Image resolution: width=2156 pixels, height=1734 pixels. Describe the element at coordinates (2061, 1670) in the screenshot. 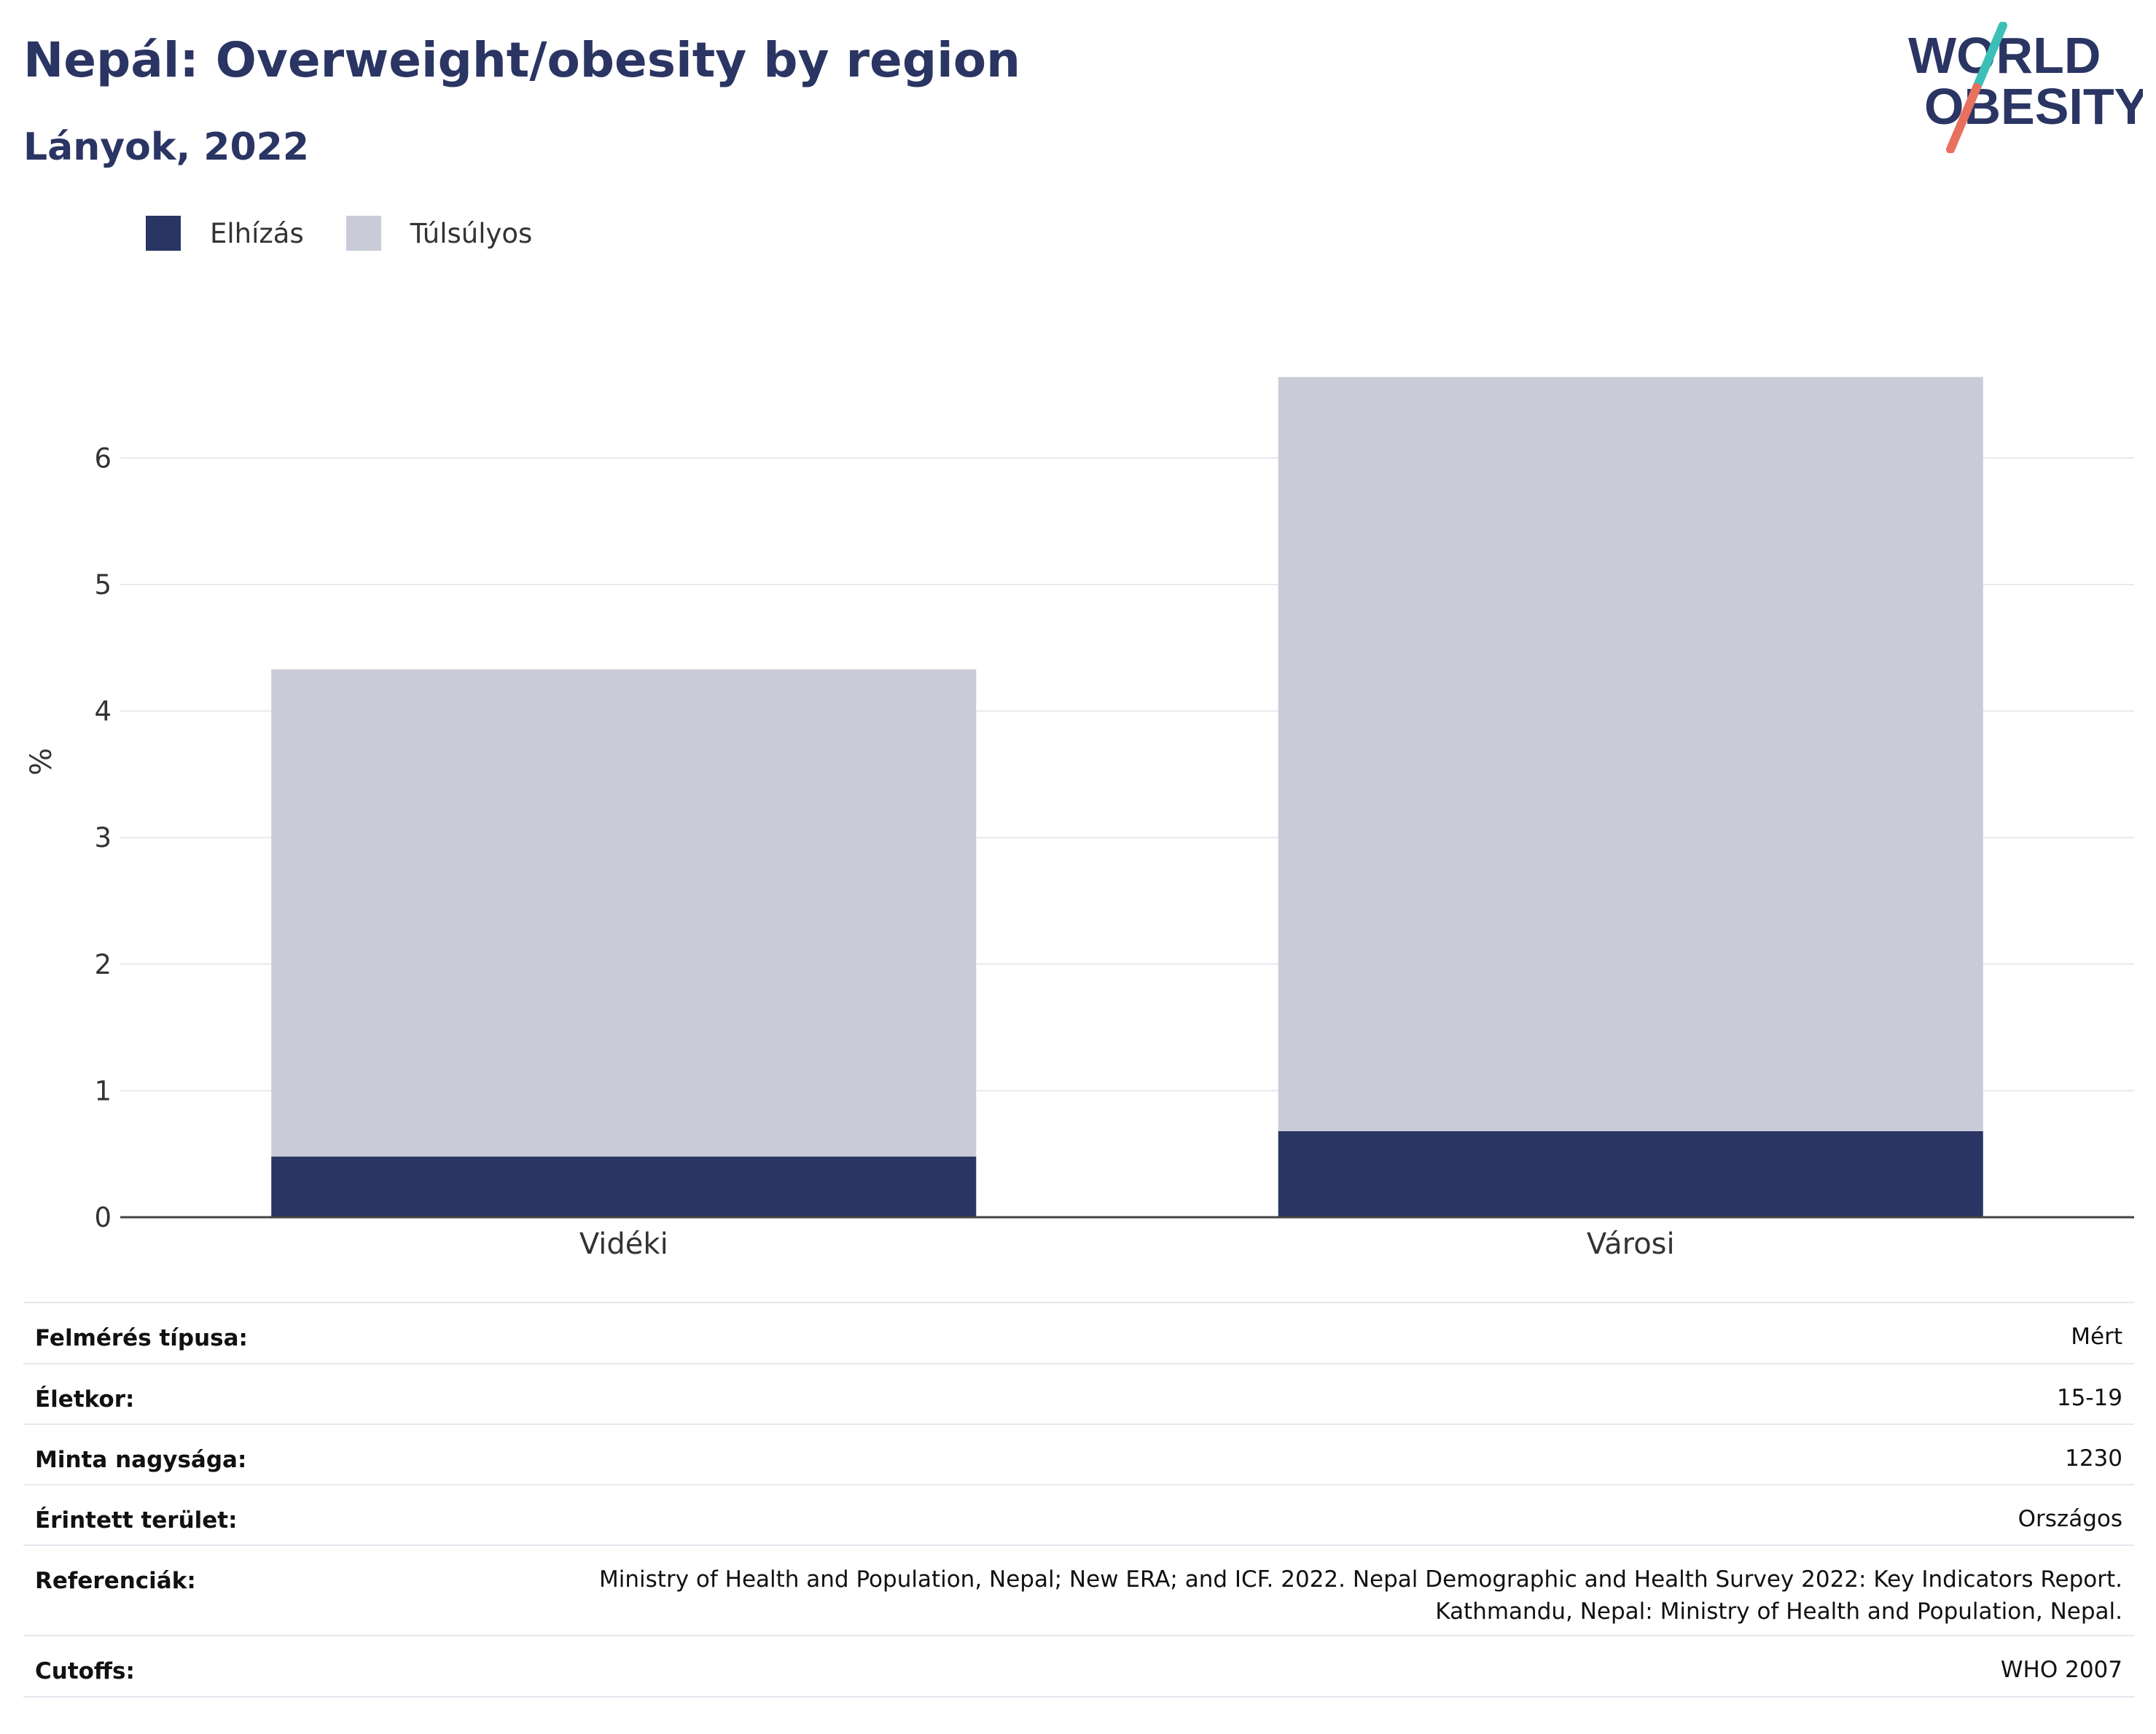

I see `meta-value: WHO 2007` at that location.